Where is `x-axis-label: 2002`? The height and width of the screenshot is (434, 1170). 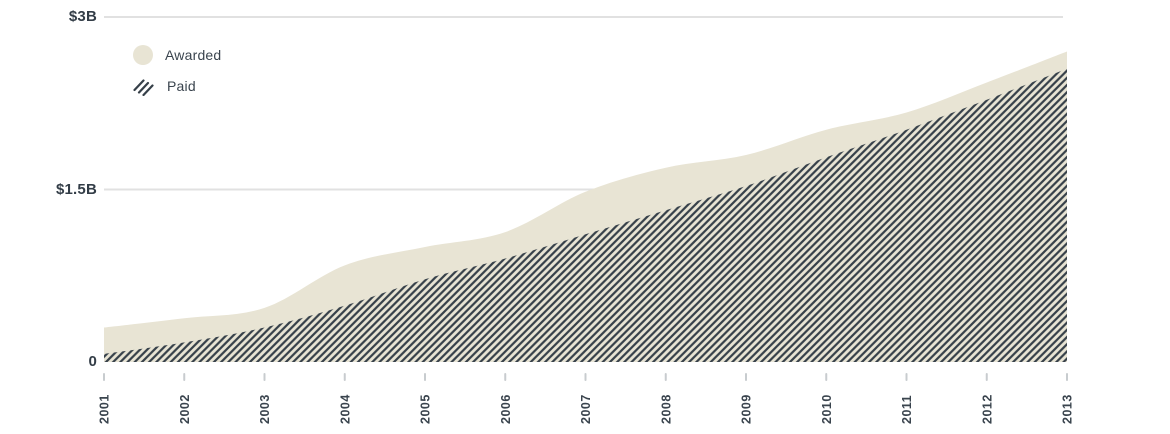
x-axis-label: 2002 is located at coordinates (185, 409).